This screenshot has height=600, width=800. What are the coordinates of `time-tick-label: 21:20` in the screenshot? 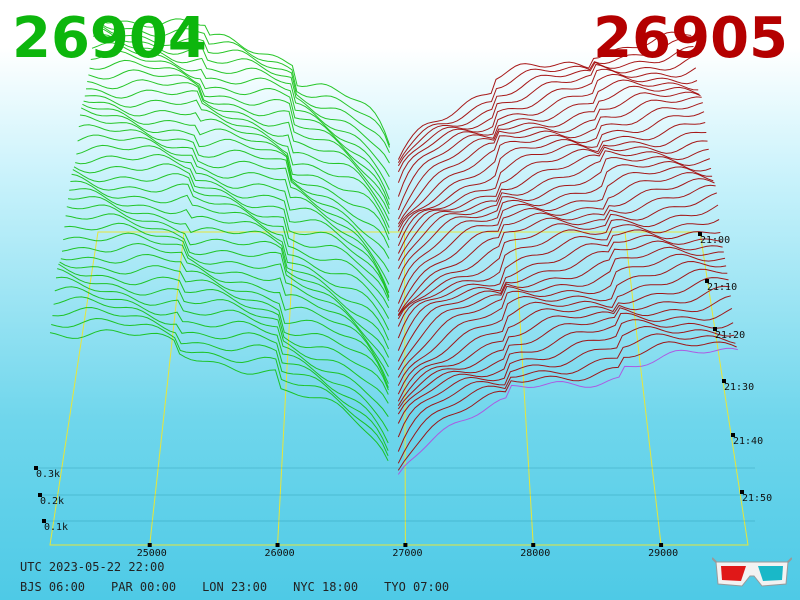 It's located at (730, 335).